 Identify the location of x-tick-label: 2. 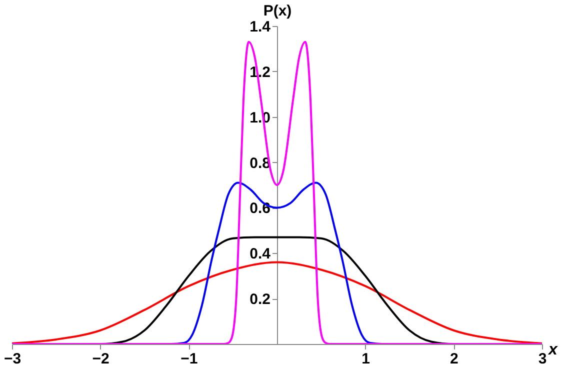
(454, 359).